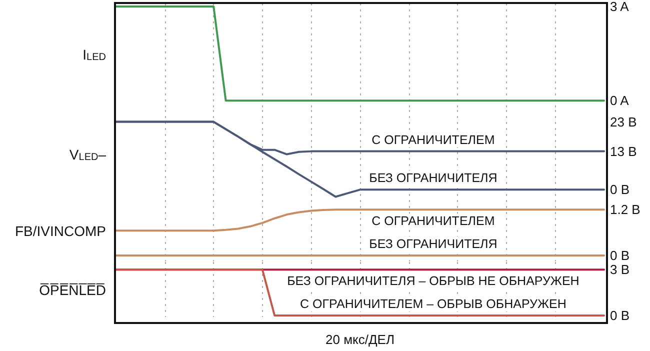 Image resolution: width=650 pixels, height=351 pixels. I want to click on y-axis-title: O̅P̅E̅N̅L̅E̅D̅, so click(72, 290).